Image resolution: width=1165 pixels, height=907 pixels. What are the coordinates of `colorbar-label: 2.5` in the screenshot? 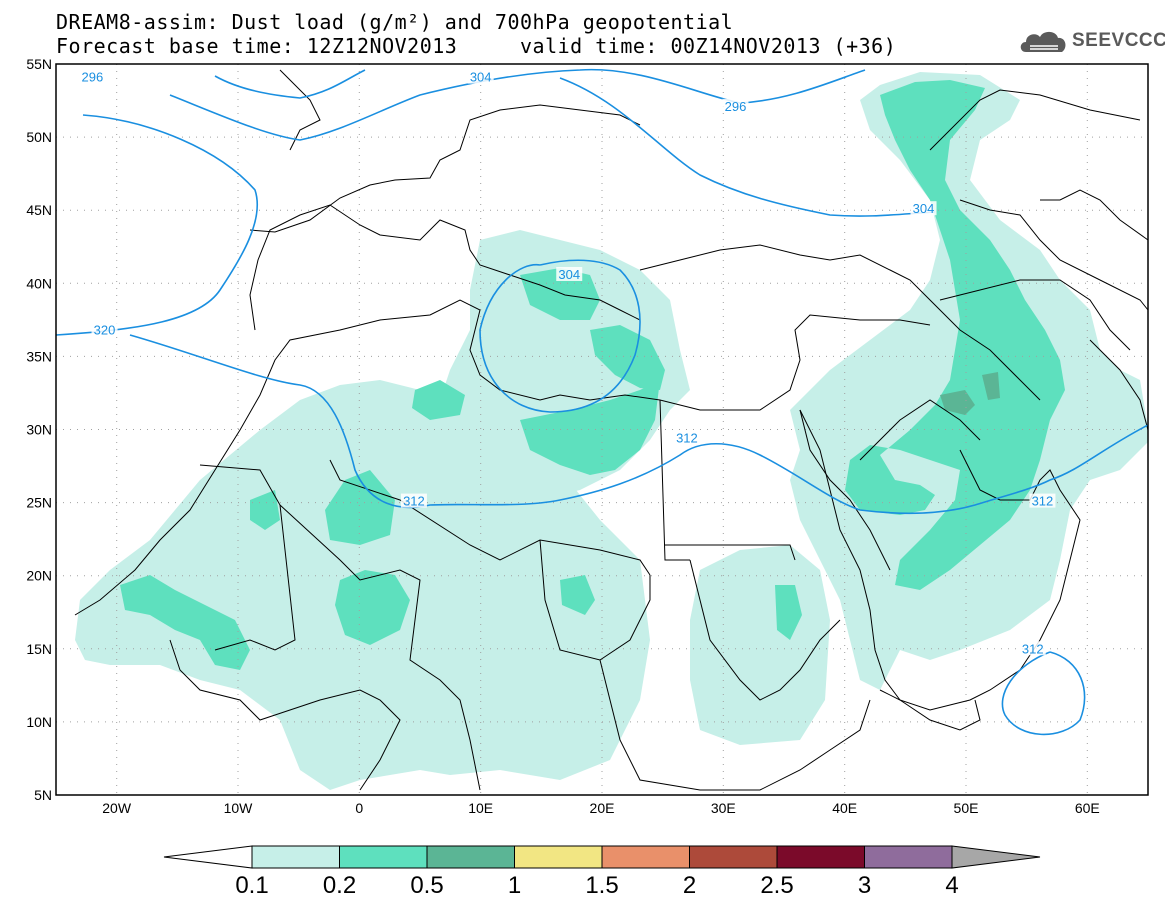 It's located at (776, 885).